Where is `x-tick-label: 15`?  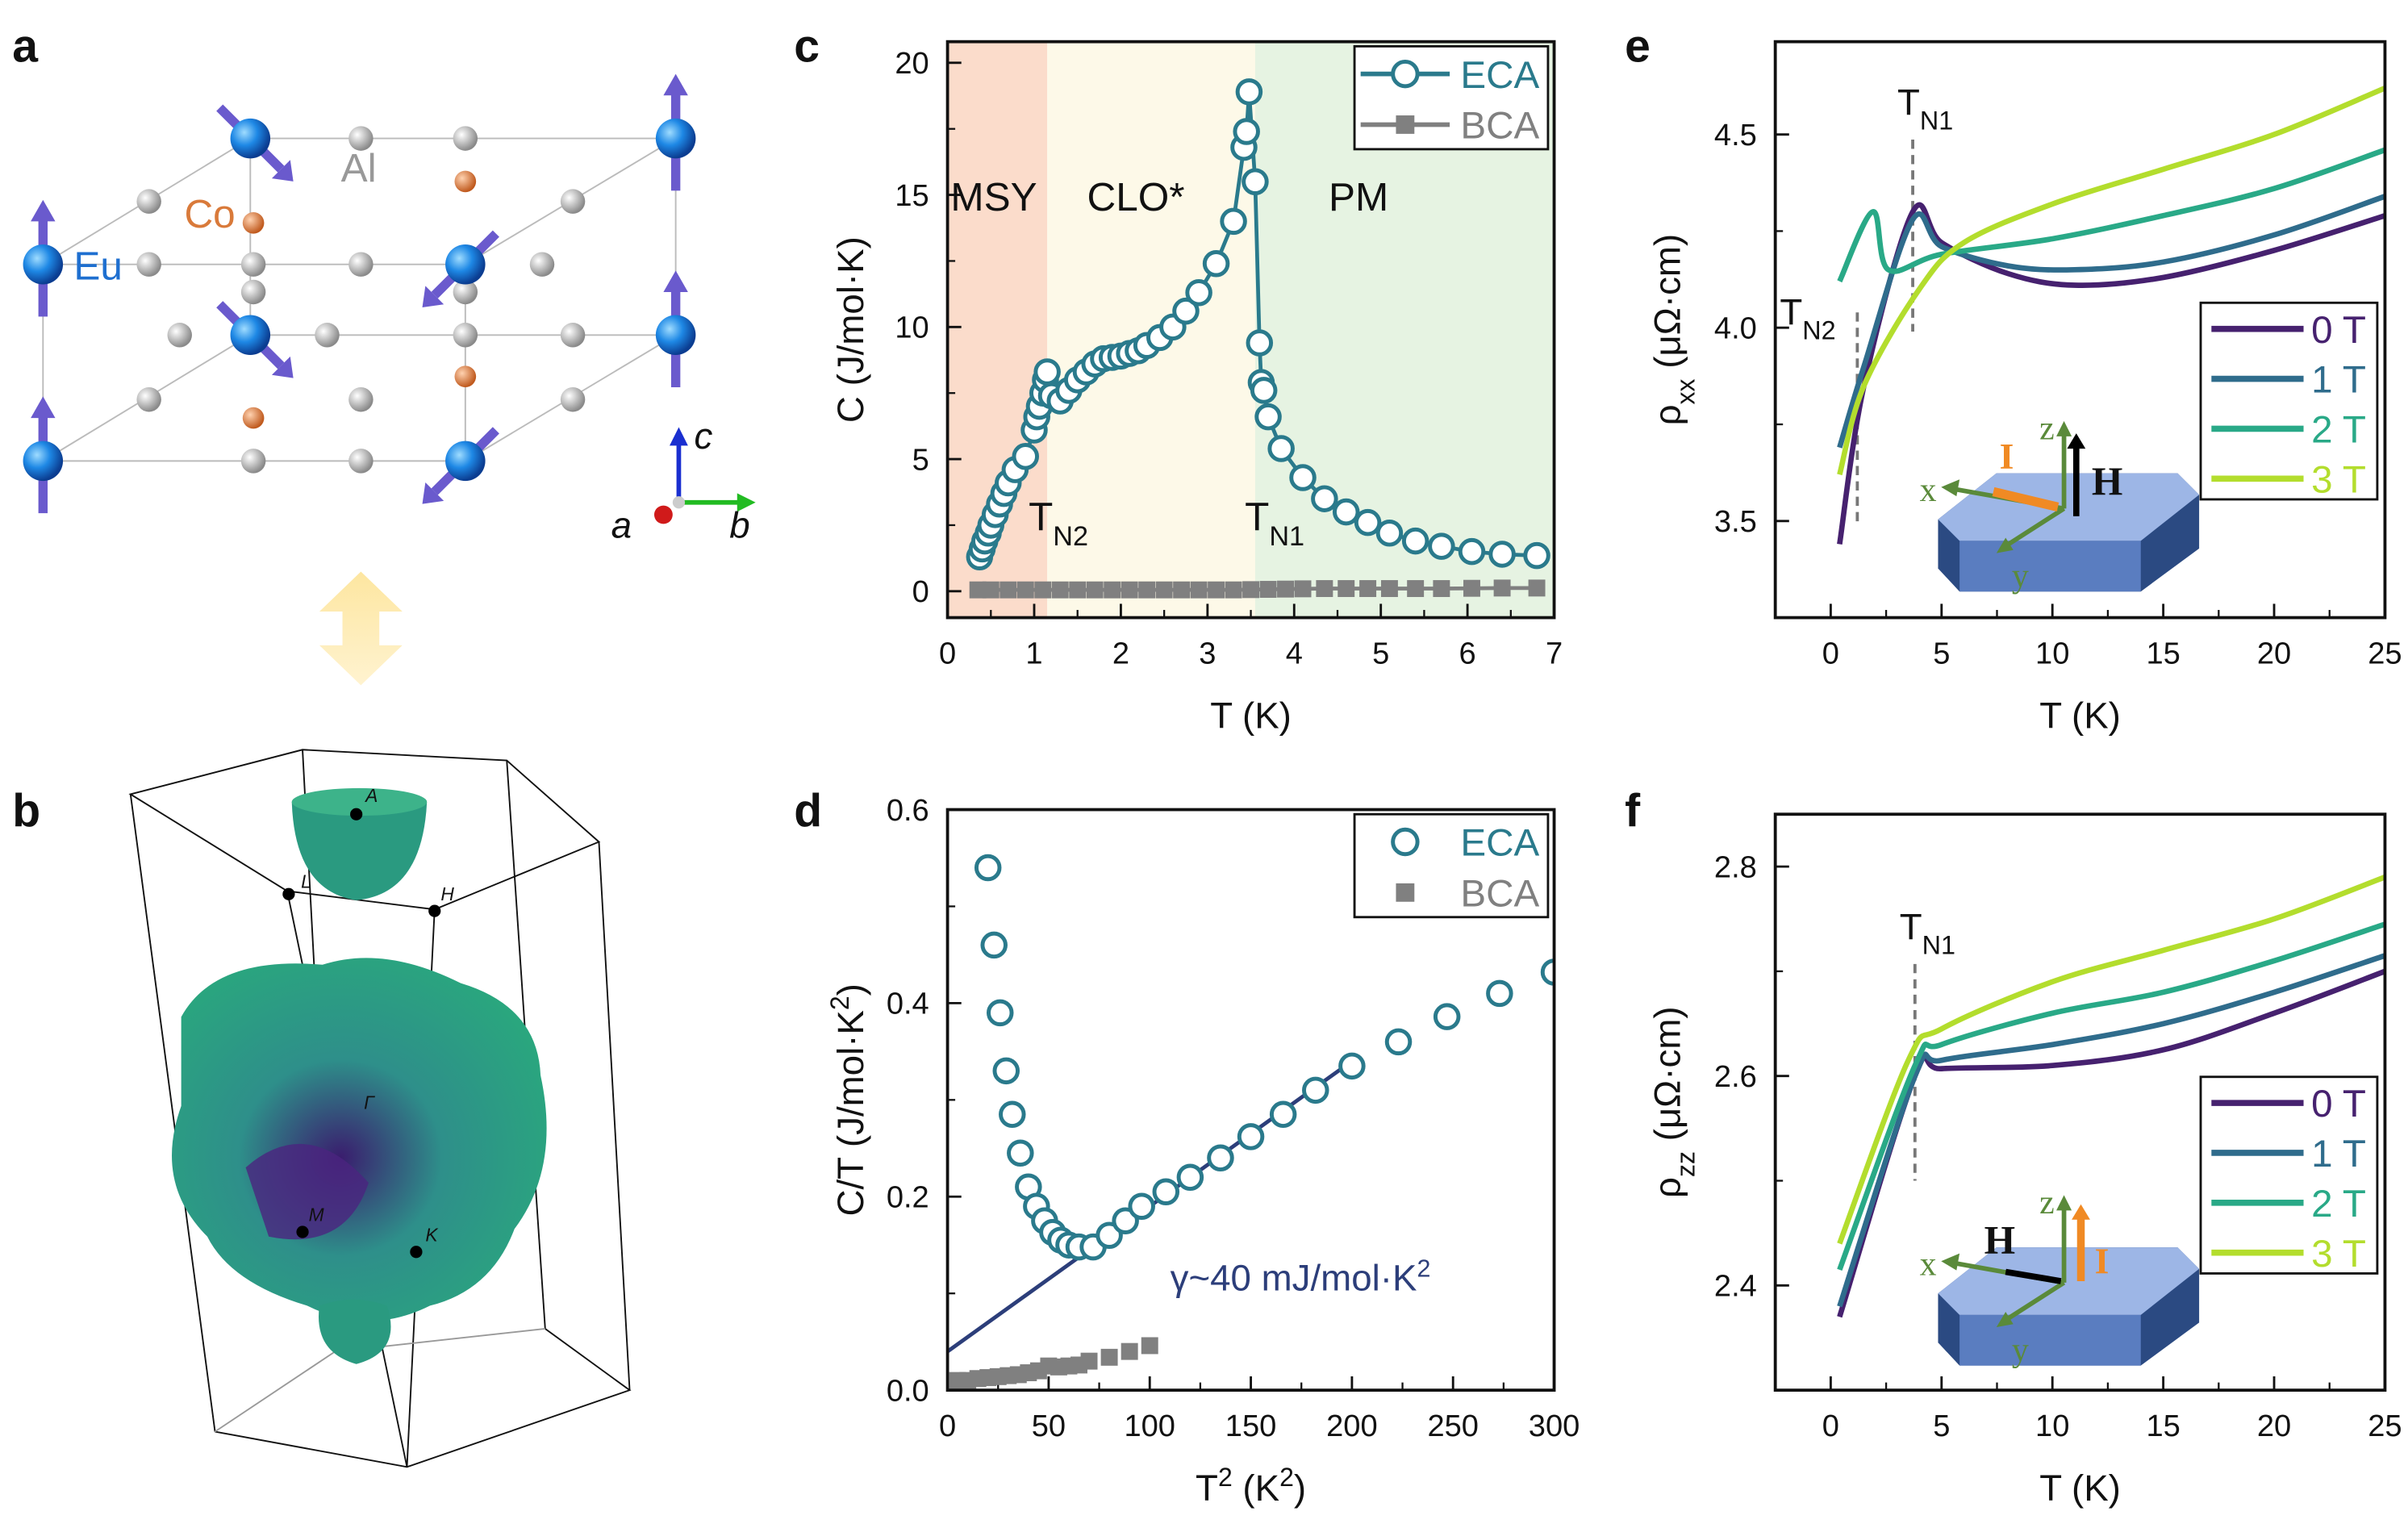
x-tick-label: 15 is located at coordinates (2163, 1426).